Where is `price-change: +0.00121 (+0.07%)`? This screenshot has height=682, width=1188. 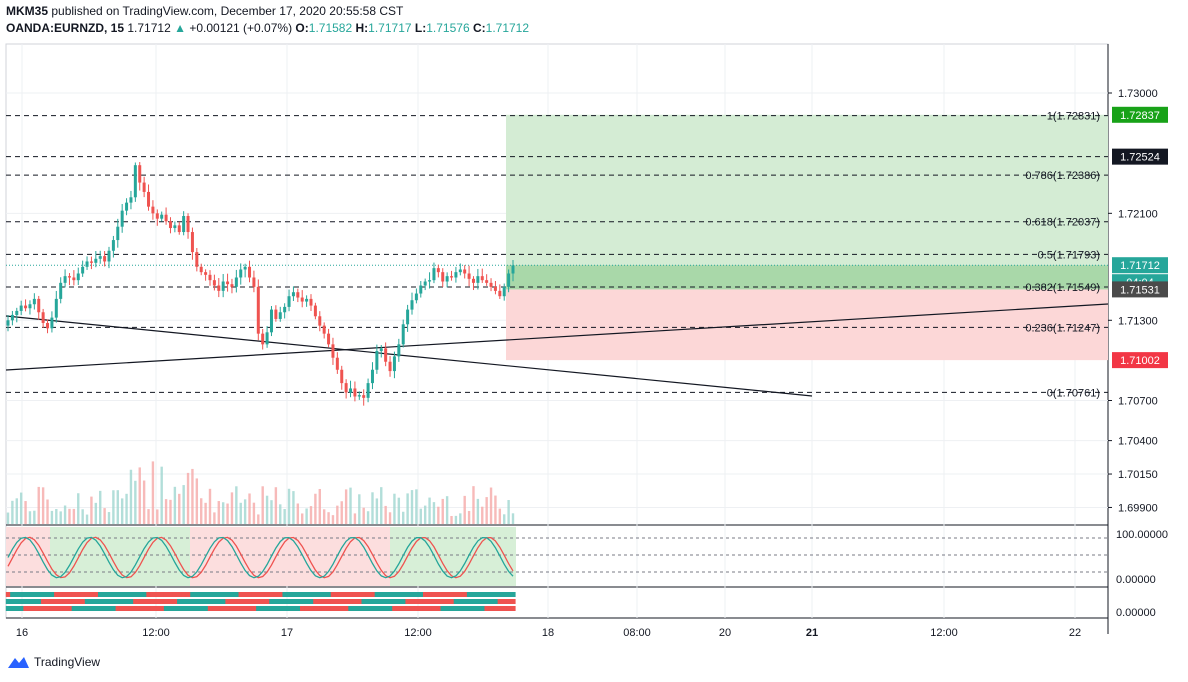
price-change: +0.00121 (+0.07%) is located at coordinates (241, 28).